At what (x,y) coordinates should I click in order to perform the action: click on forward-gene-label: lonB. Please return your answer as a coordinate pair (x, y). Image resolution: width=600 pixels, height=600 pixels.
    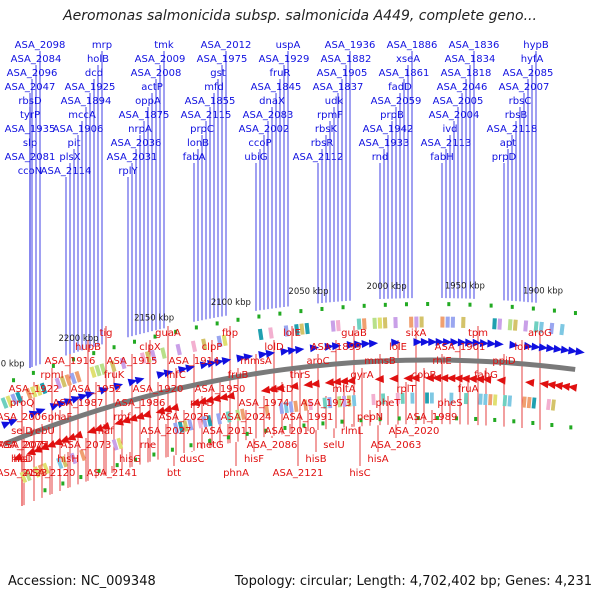
    Looking at the image, I should click on (198, 143).